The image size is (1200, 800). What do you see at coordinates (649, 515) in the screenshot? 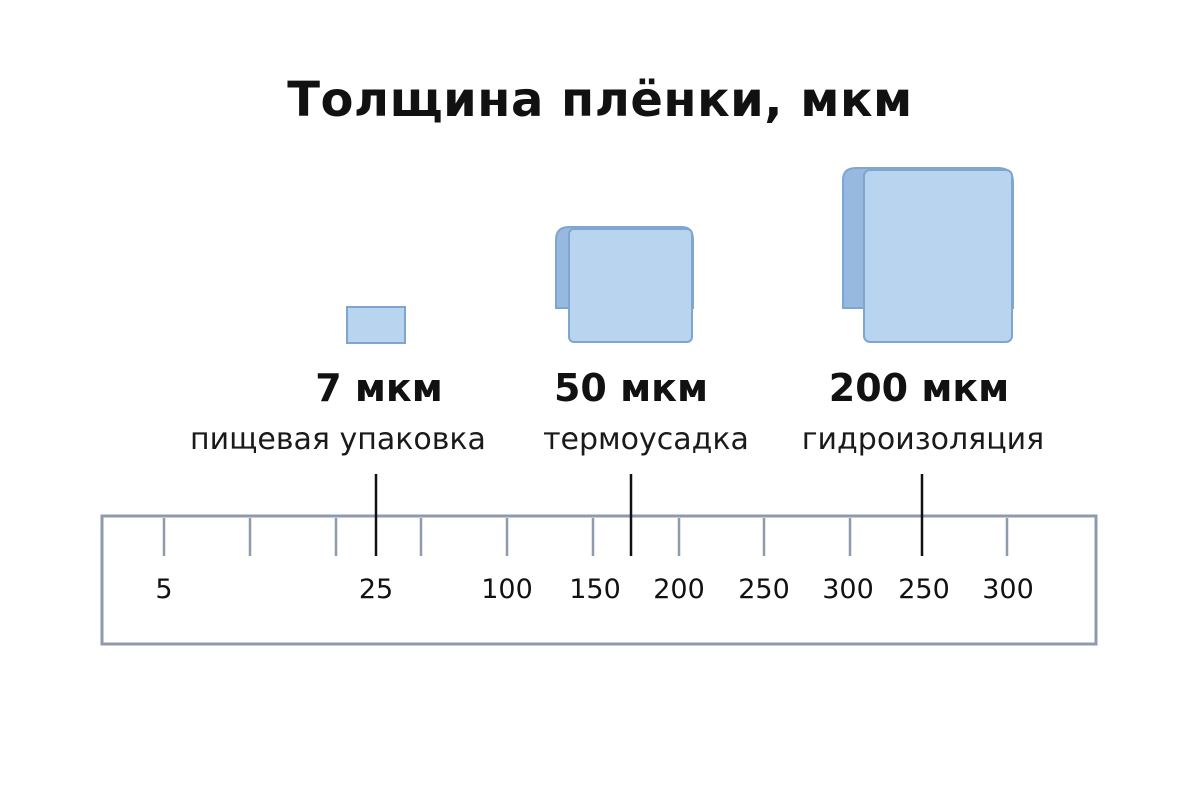
I see `thickness-markers` at bounding box center [649, 515].